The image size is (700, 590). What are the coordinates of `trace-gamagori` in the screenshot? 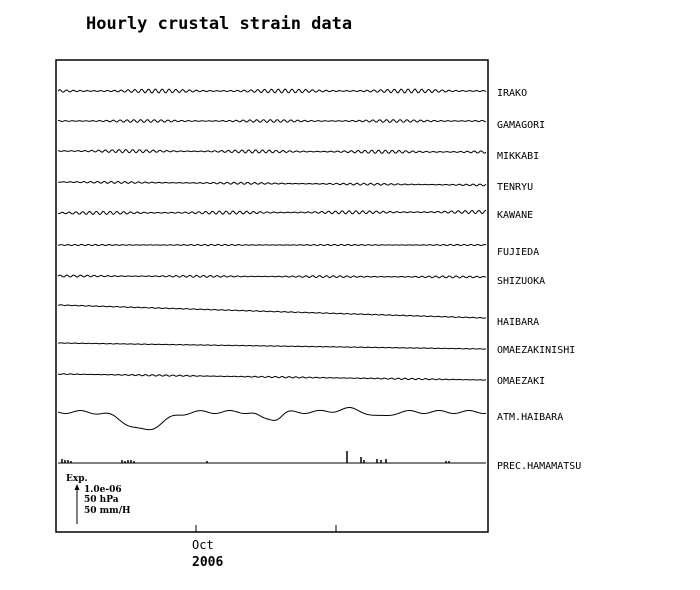 It's located at (272, 121).